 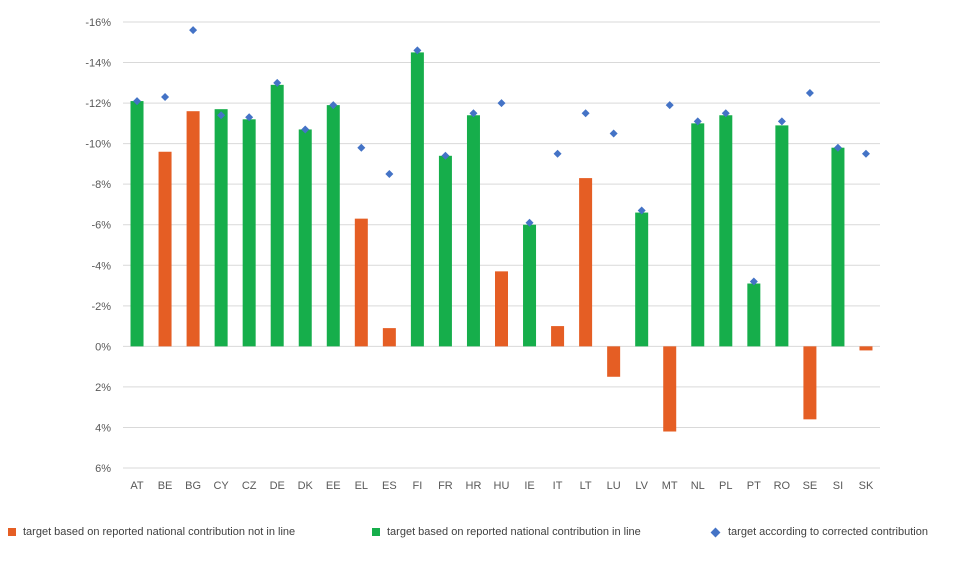 I want to click on corrected-marker-lv, so click(x=641, y=210).